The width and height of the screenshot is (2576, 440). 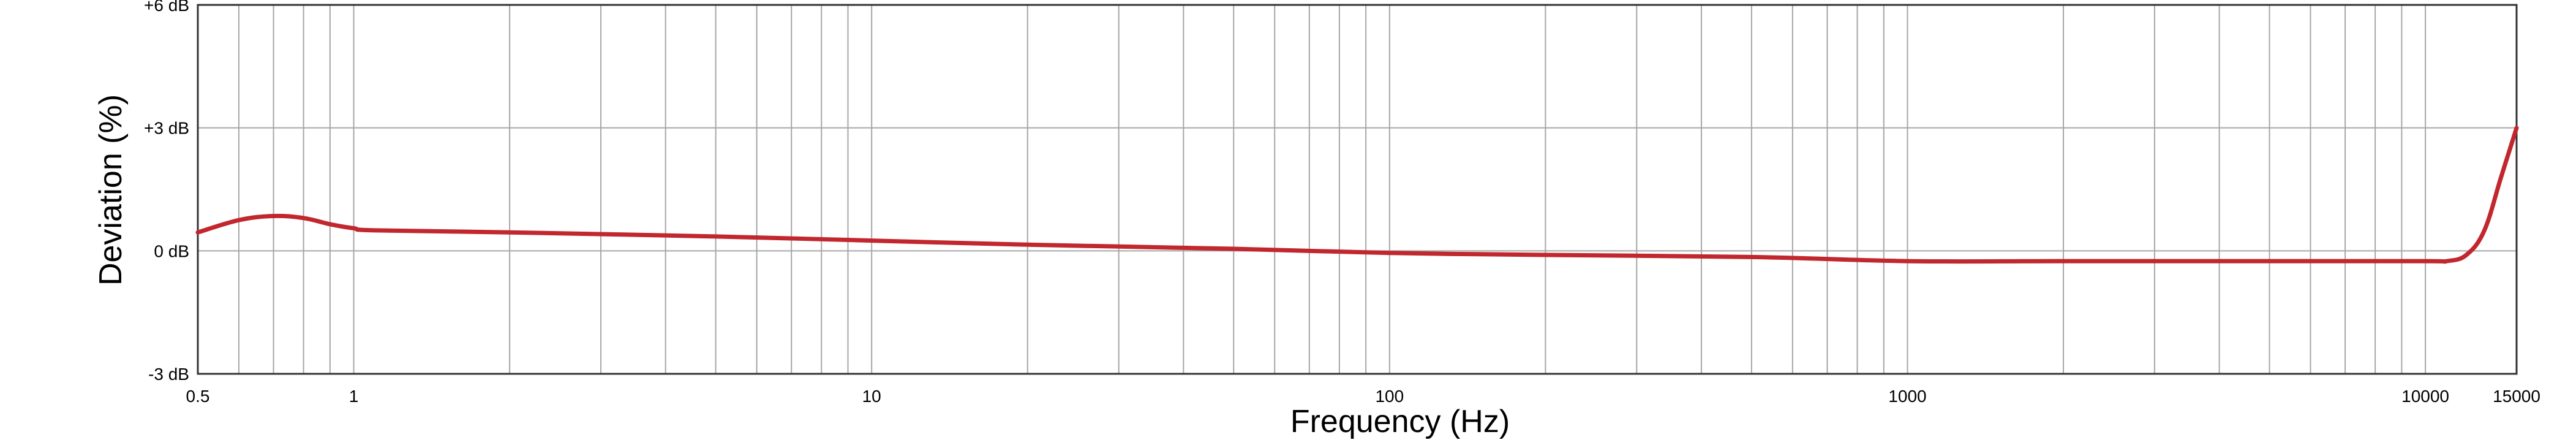 What do you see at coordinates (872, 396) in the screenshot?
I see `x-tick-label: 10` at bounding box center [872, 396].